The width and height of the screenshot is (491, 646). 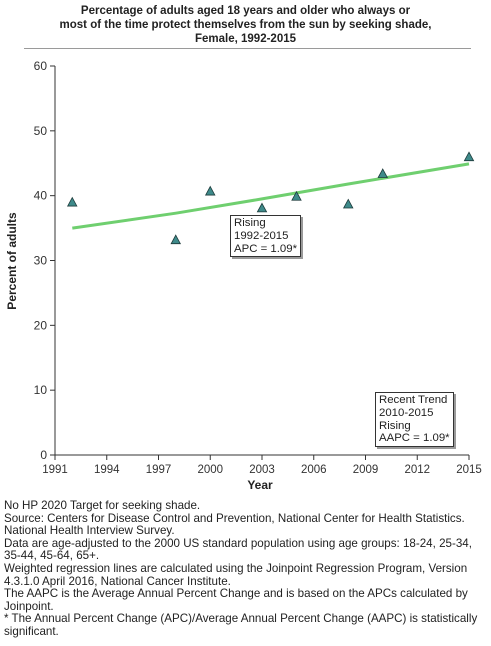 I want to click on x-tick-label: 2012, so click(x=417, y=470).